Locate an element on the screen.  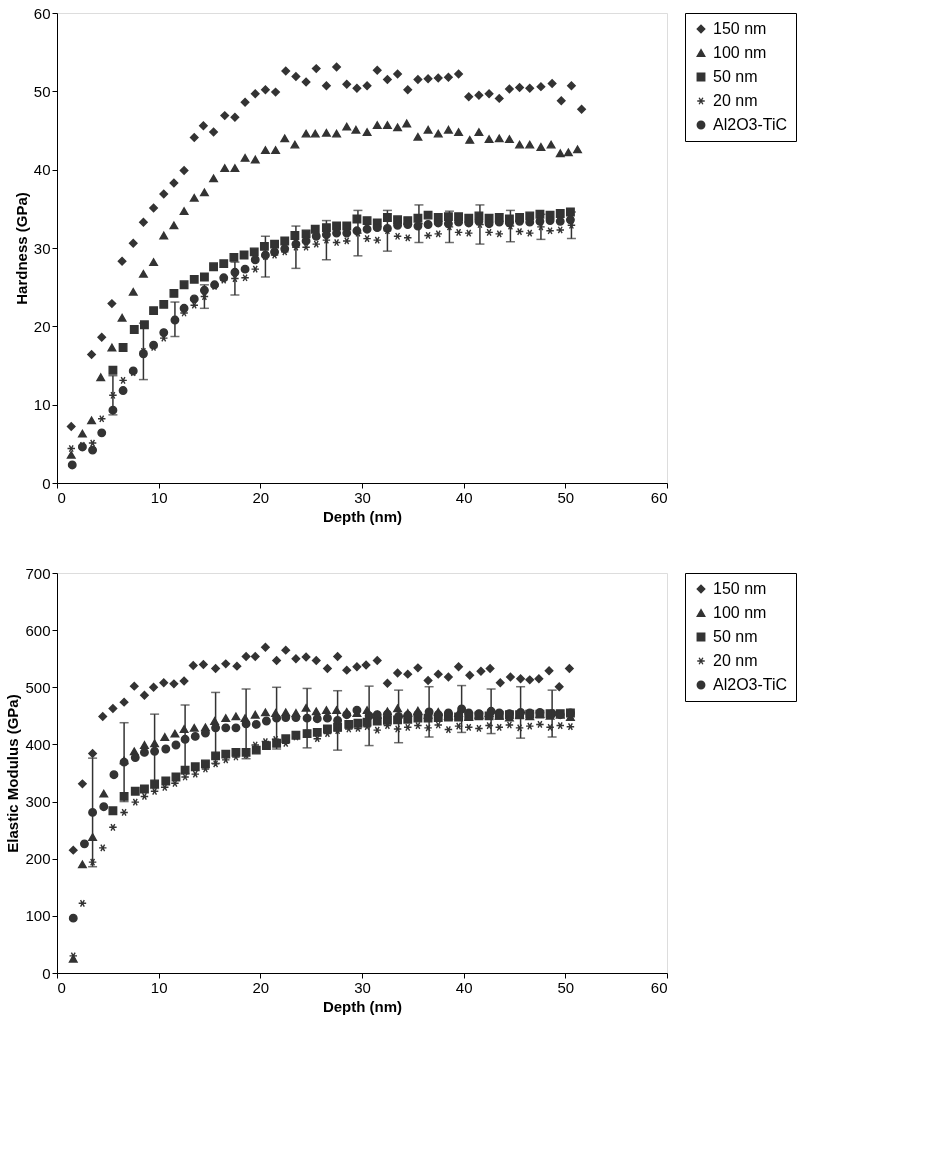
y-tick-label: 700 is located at coordinates (38, 573).